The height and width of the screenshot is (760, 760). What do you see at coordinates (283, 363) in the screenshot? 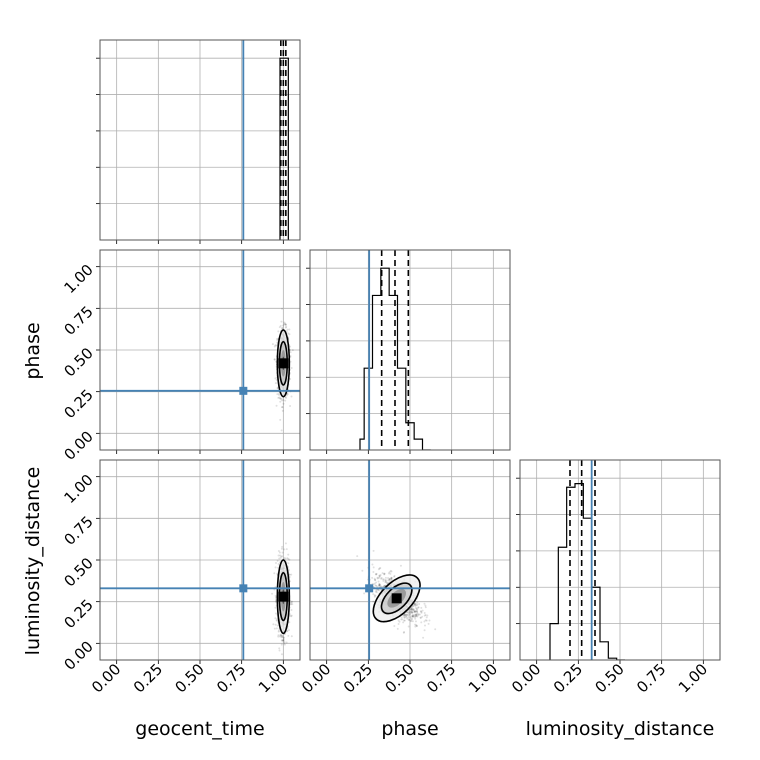
I see `density-peak` at bounding box center [283, 363].